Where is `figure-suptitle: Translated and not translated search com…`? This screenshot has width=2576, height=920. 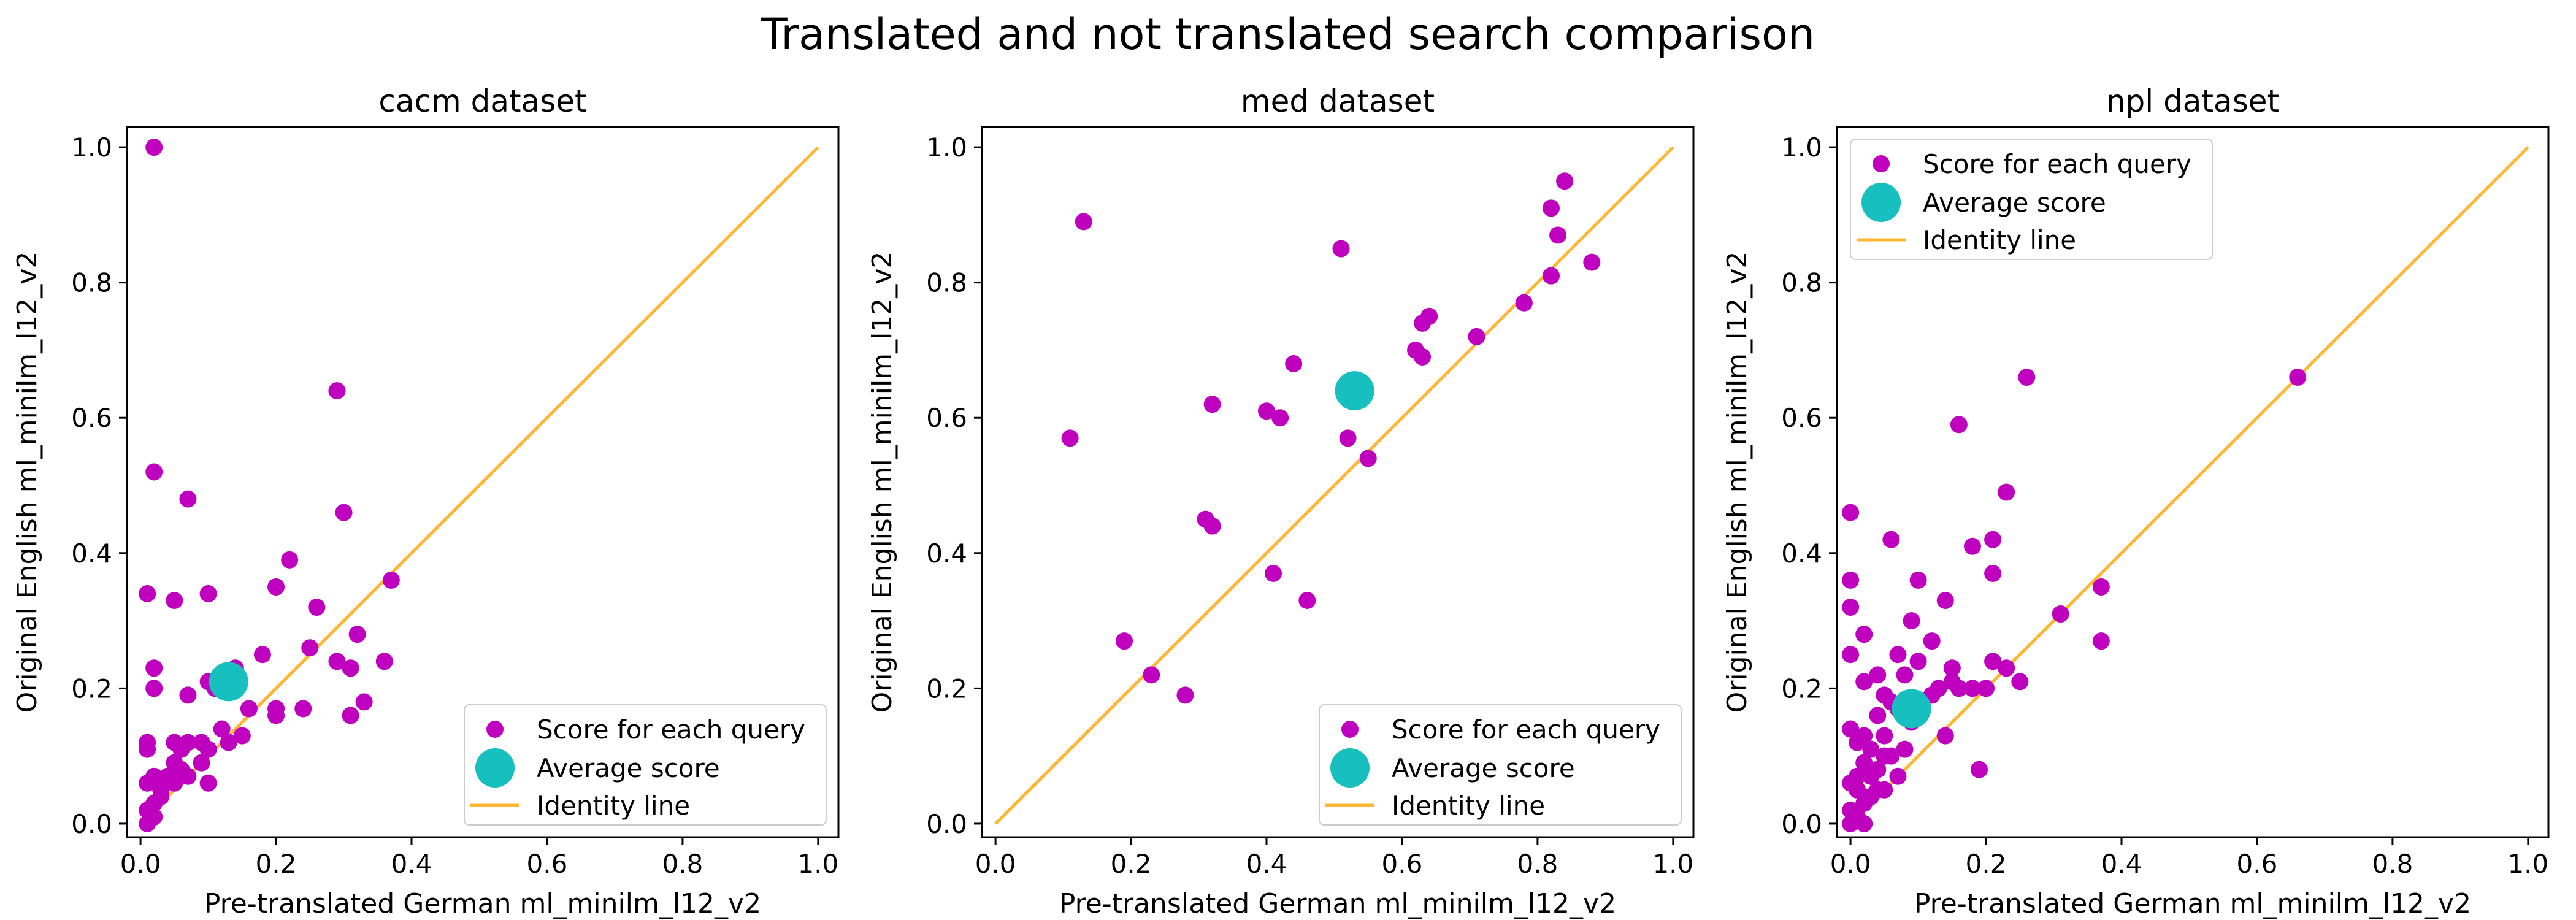 figure-suptitle: Translated and not translated search com… is located at coordinates (1288, 34).